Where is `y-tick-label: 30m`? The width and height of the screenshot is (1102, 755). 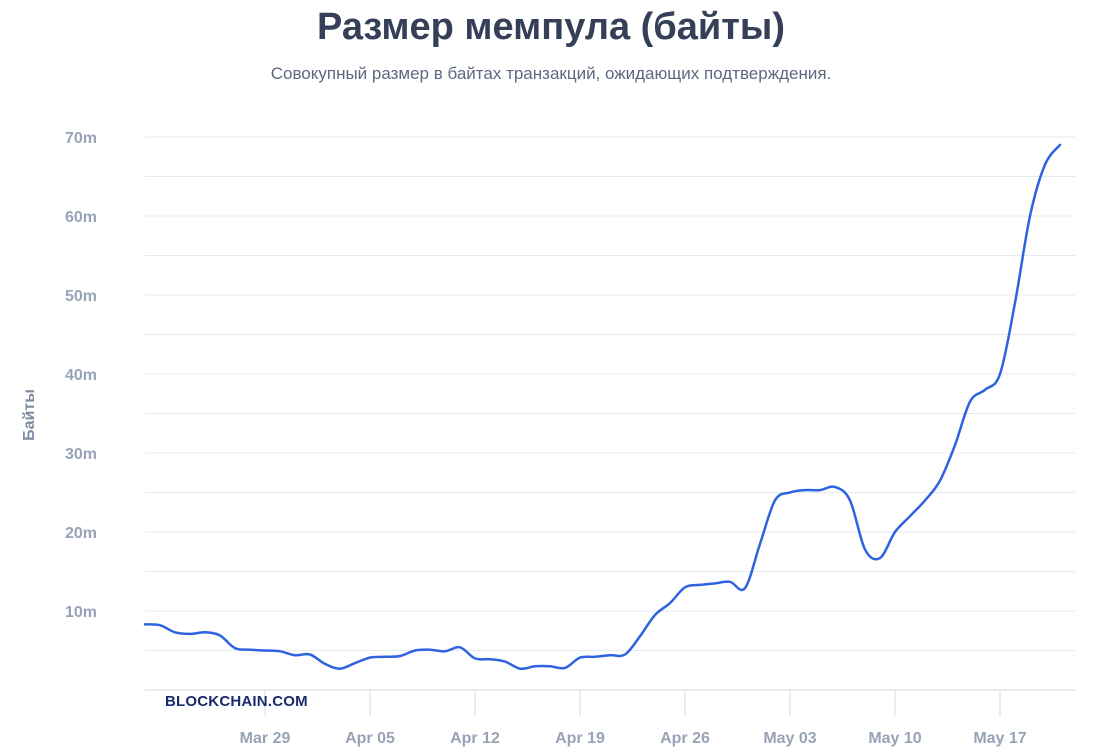 y-tick-label: 30m is located at coordinates (81, 454).